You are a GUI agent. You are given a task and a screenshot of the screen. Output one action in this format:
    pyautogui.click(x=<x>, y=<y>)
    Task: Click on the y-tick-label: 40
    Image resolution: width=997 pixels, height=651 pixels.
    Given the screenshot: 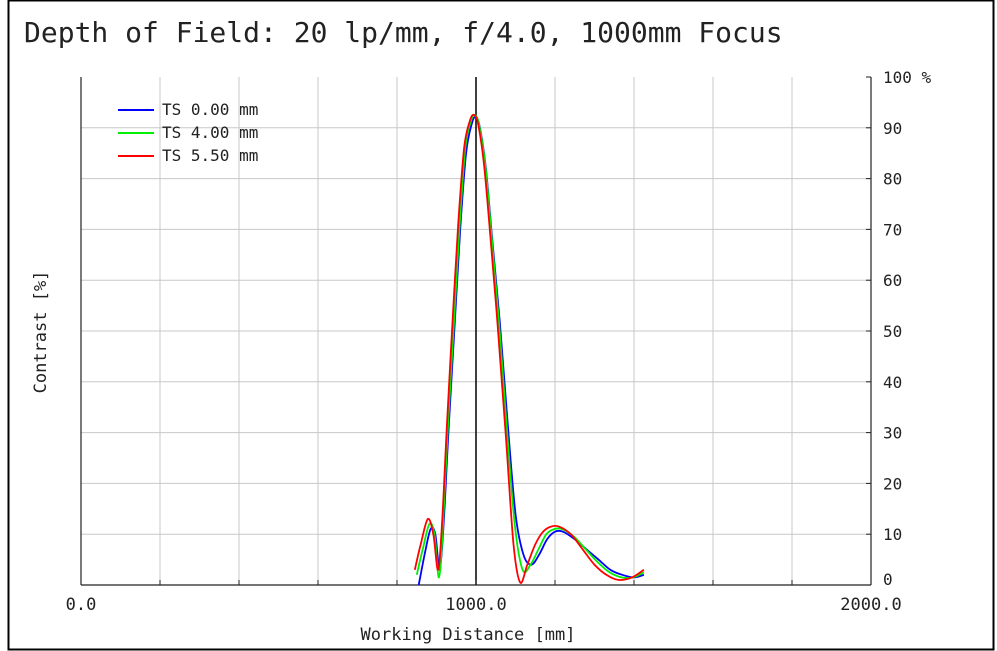 What is the action you would take?
    pyautogui.click(x=892, y=382)
    